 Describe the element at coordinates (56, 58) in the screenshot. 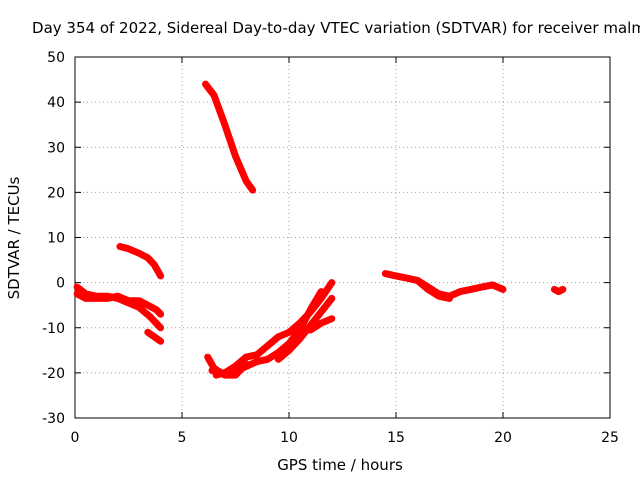

I see `y-tick-label: 50` at that location.